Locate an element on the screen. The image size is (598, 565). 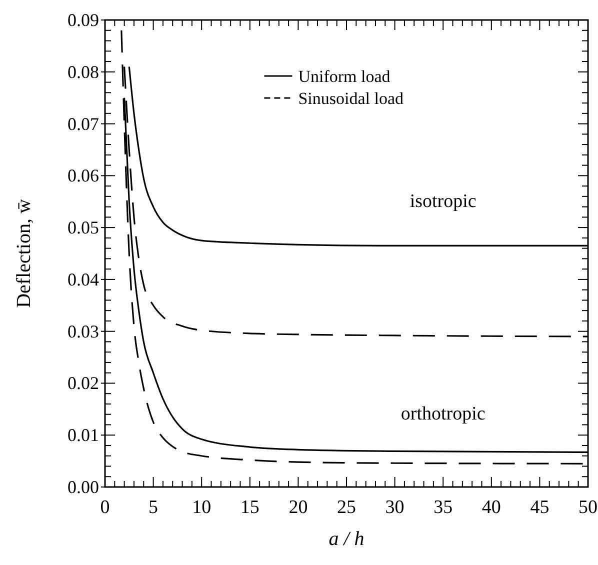
x-tick-label: 45 is located at coordinates (540, 507).